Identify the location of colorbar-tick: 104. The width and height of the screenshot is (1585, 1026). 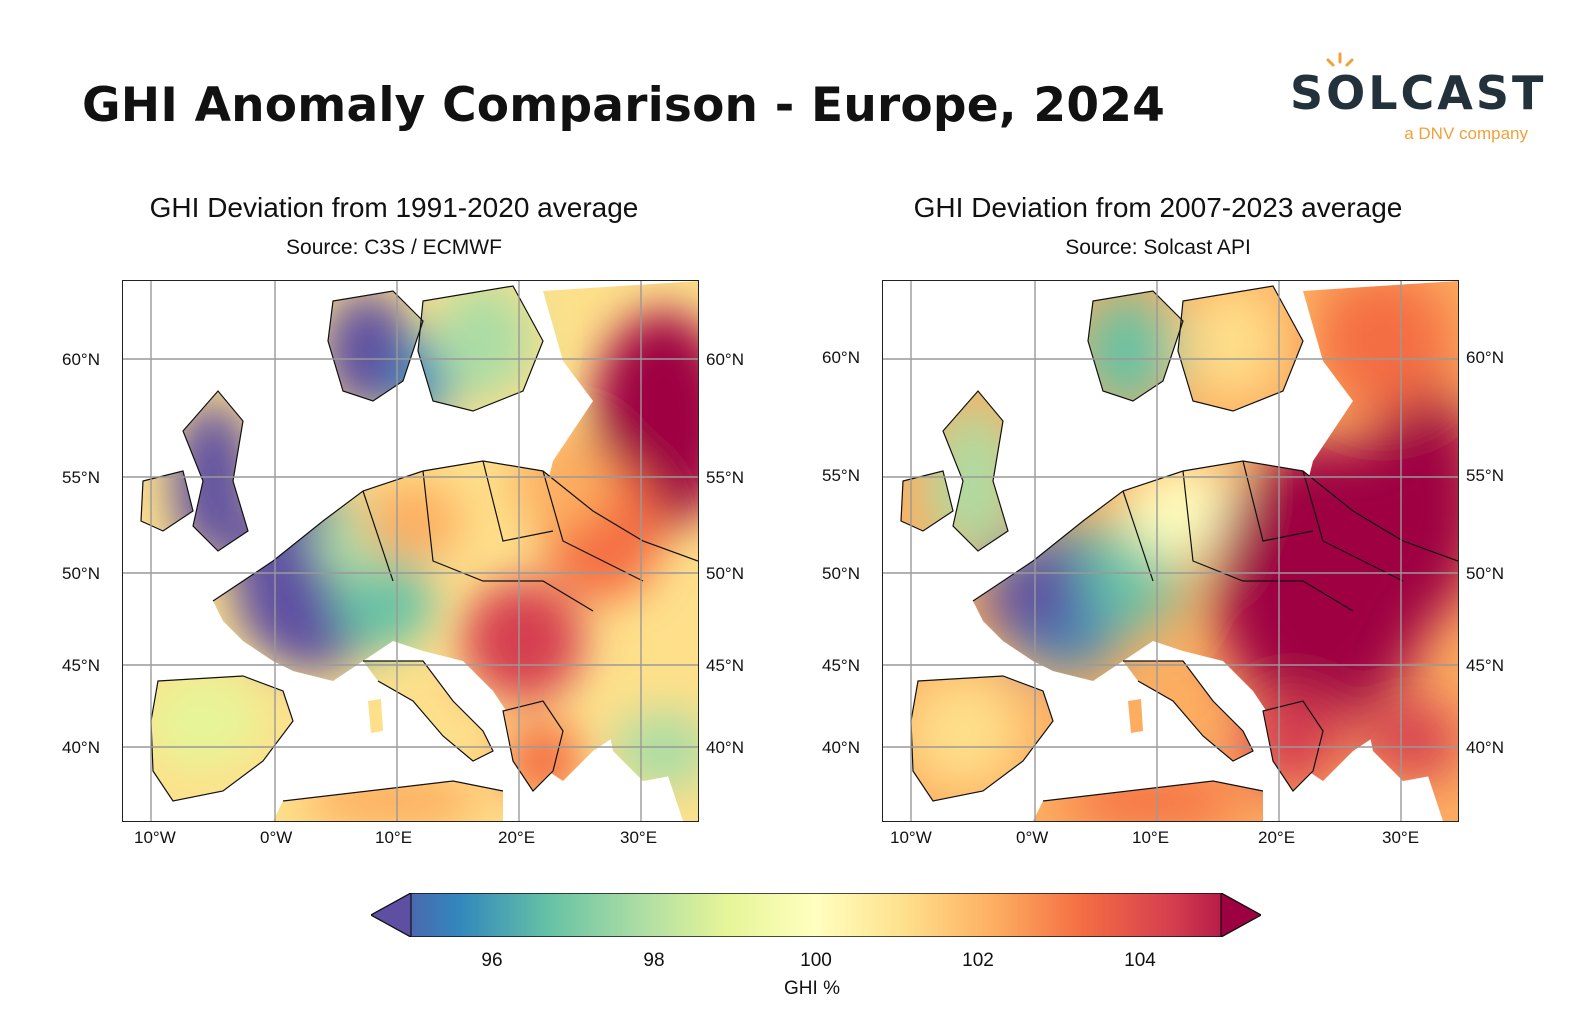
(1140, 960).